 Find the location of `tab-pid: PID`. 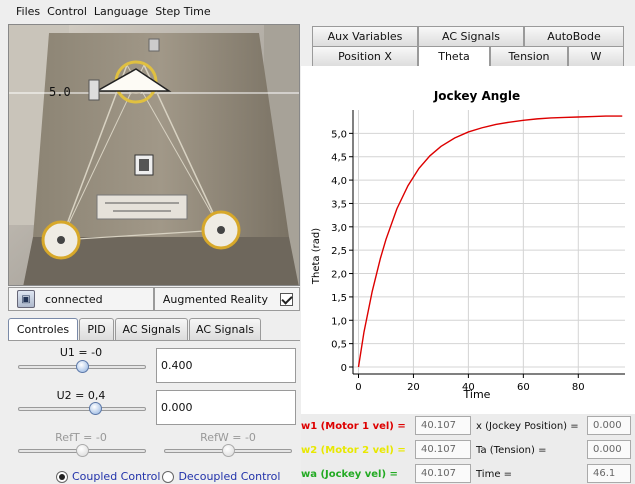

tab-pid: PID is located at coordinates (96, 329).